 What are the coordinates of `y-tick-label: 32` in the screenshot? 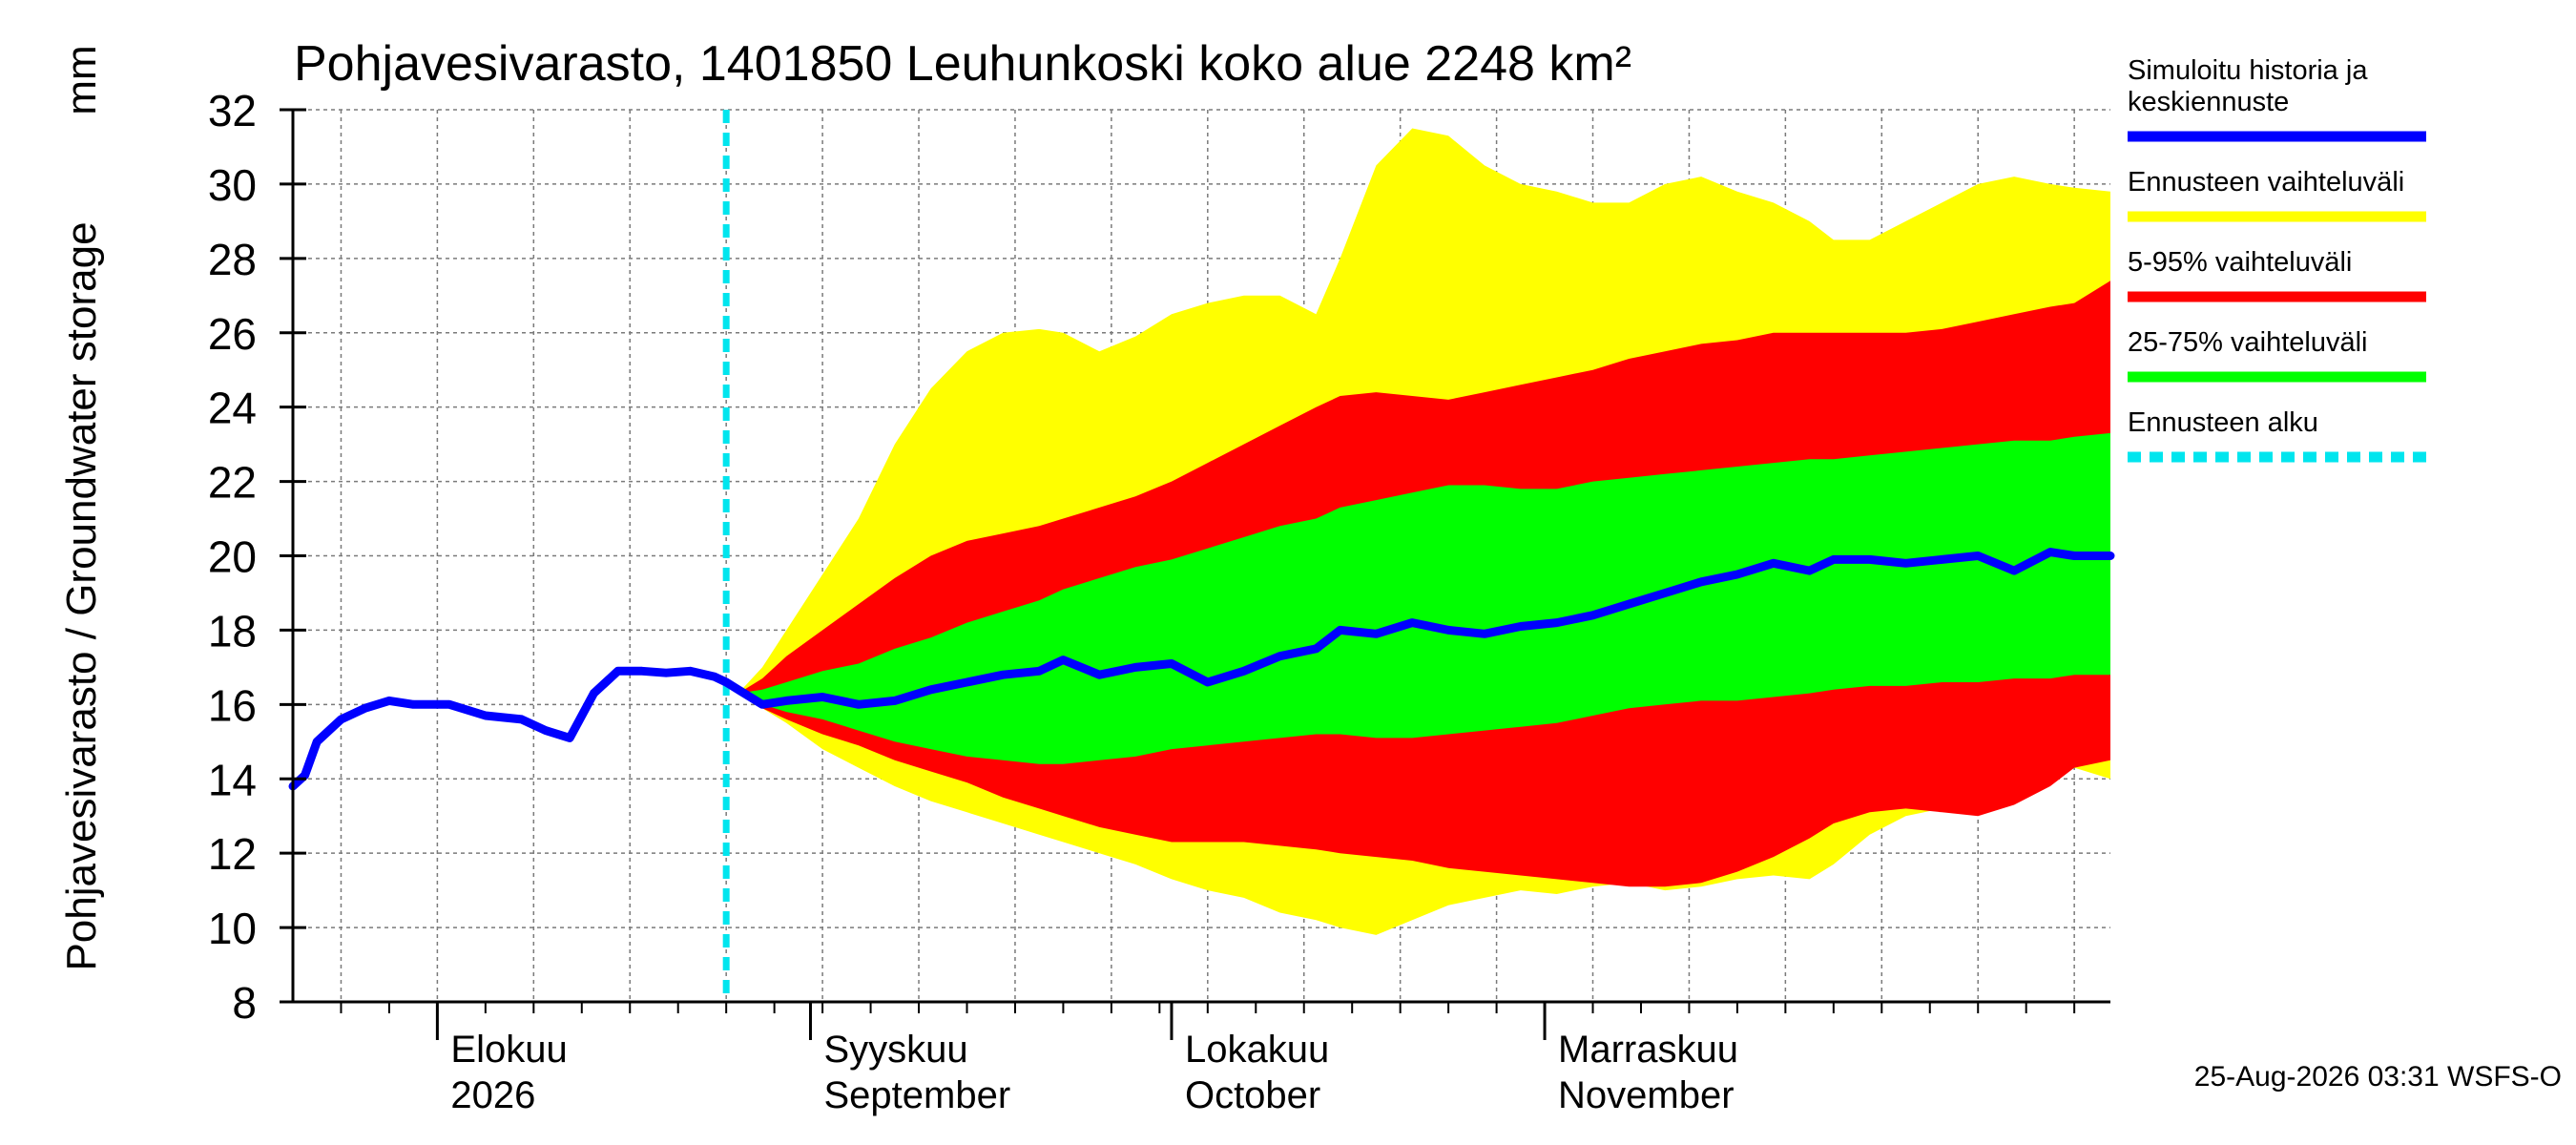 It's located at (232, 110).